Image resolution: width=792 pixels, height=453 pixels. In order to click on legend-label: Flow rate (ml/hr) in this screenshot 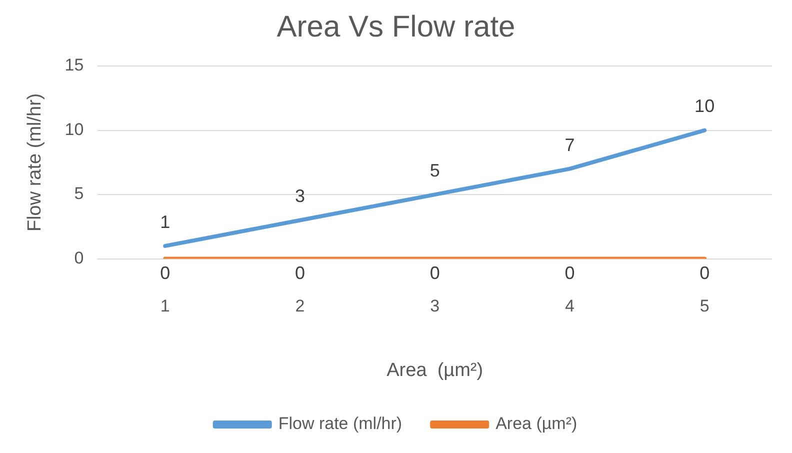, I will do `click(340, 424)`.